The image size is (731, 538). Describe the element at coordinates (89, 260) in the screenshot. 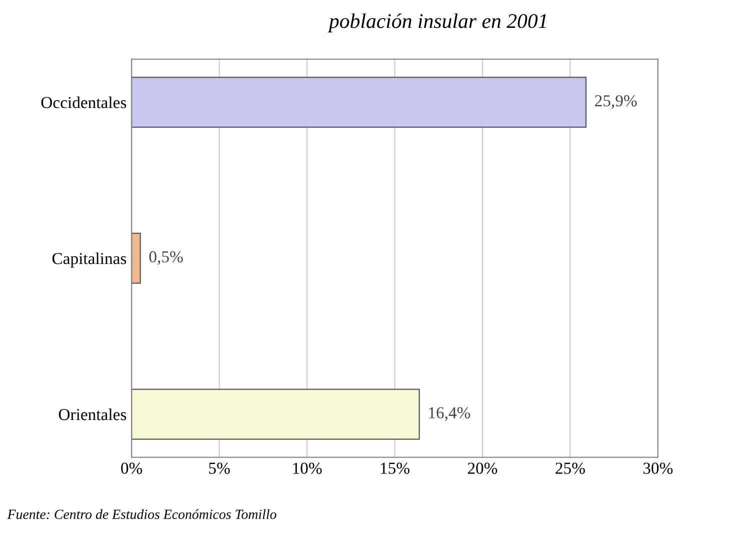

I see `y-tick-label: Capitalinas` at that location.